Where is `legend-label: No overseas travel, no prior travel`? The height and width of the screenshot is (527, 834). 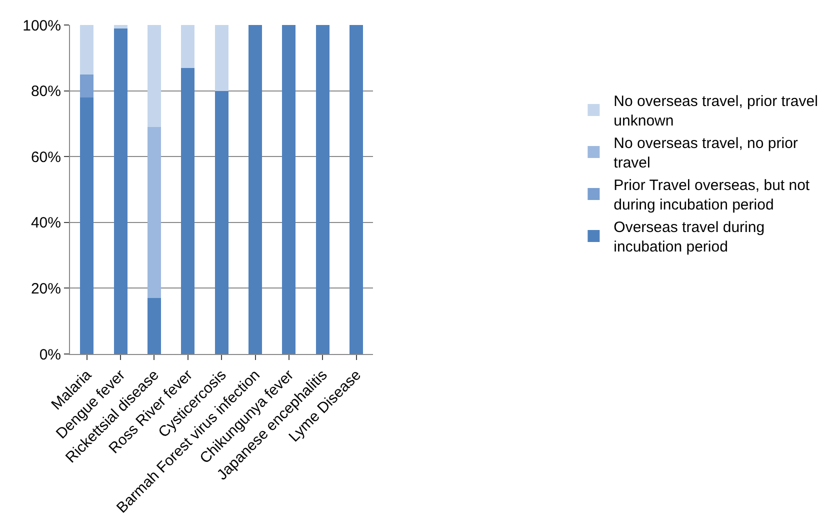 legend-label: No overseas travel, no prior travel is located at coordinates (706, 153).